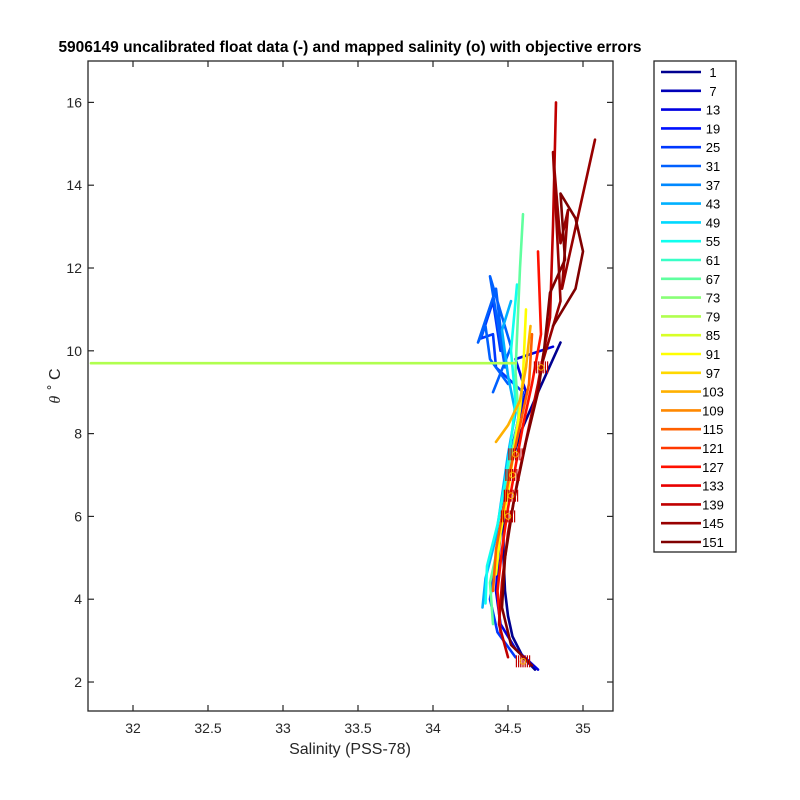  Describe the element at coordinates (712, 72) in the screenshot. I see `legend-label-1: 1` at that location.